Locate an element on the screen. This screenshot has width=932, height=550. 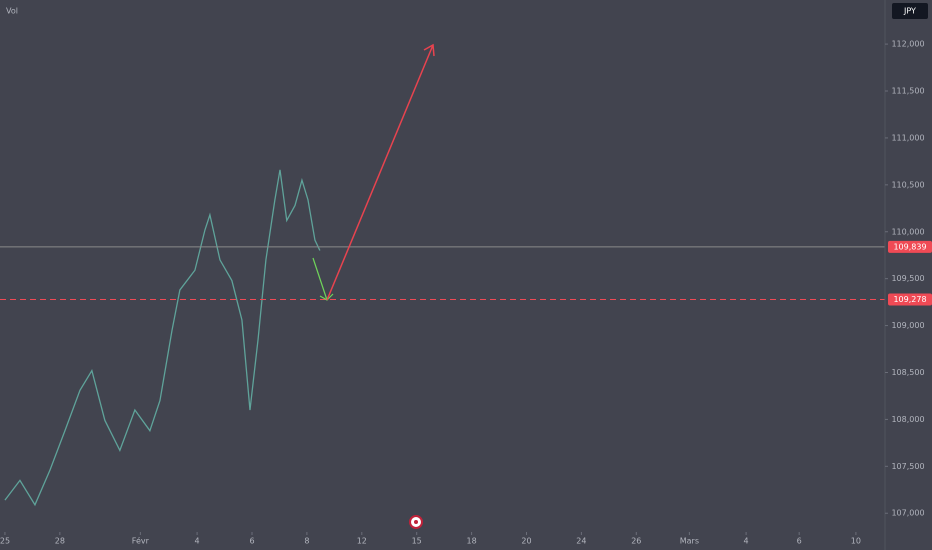
x-tick-label: 26 is located at coordinates (636, 541).